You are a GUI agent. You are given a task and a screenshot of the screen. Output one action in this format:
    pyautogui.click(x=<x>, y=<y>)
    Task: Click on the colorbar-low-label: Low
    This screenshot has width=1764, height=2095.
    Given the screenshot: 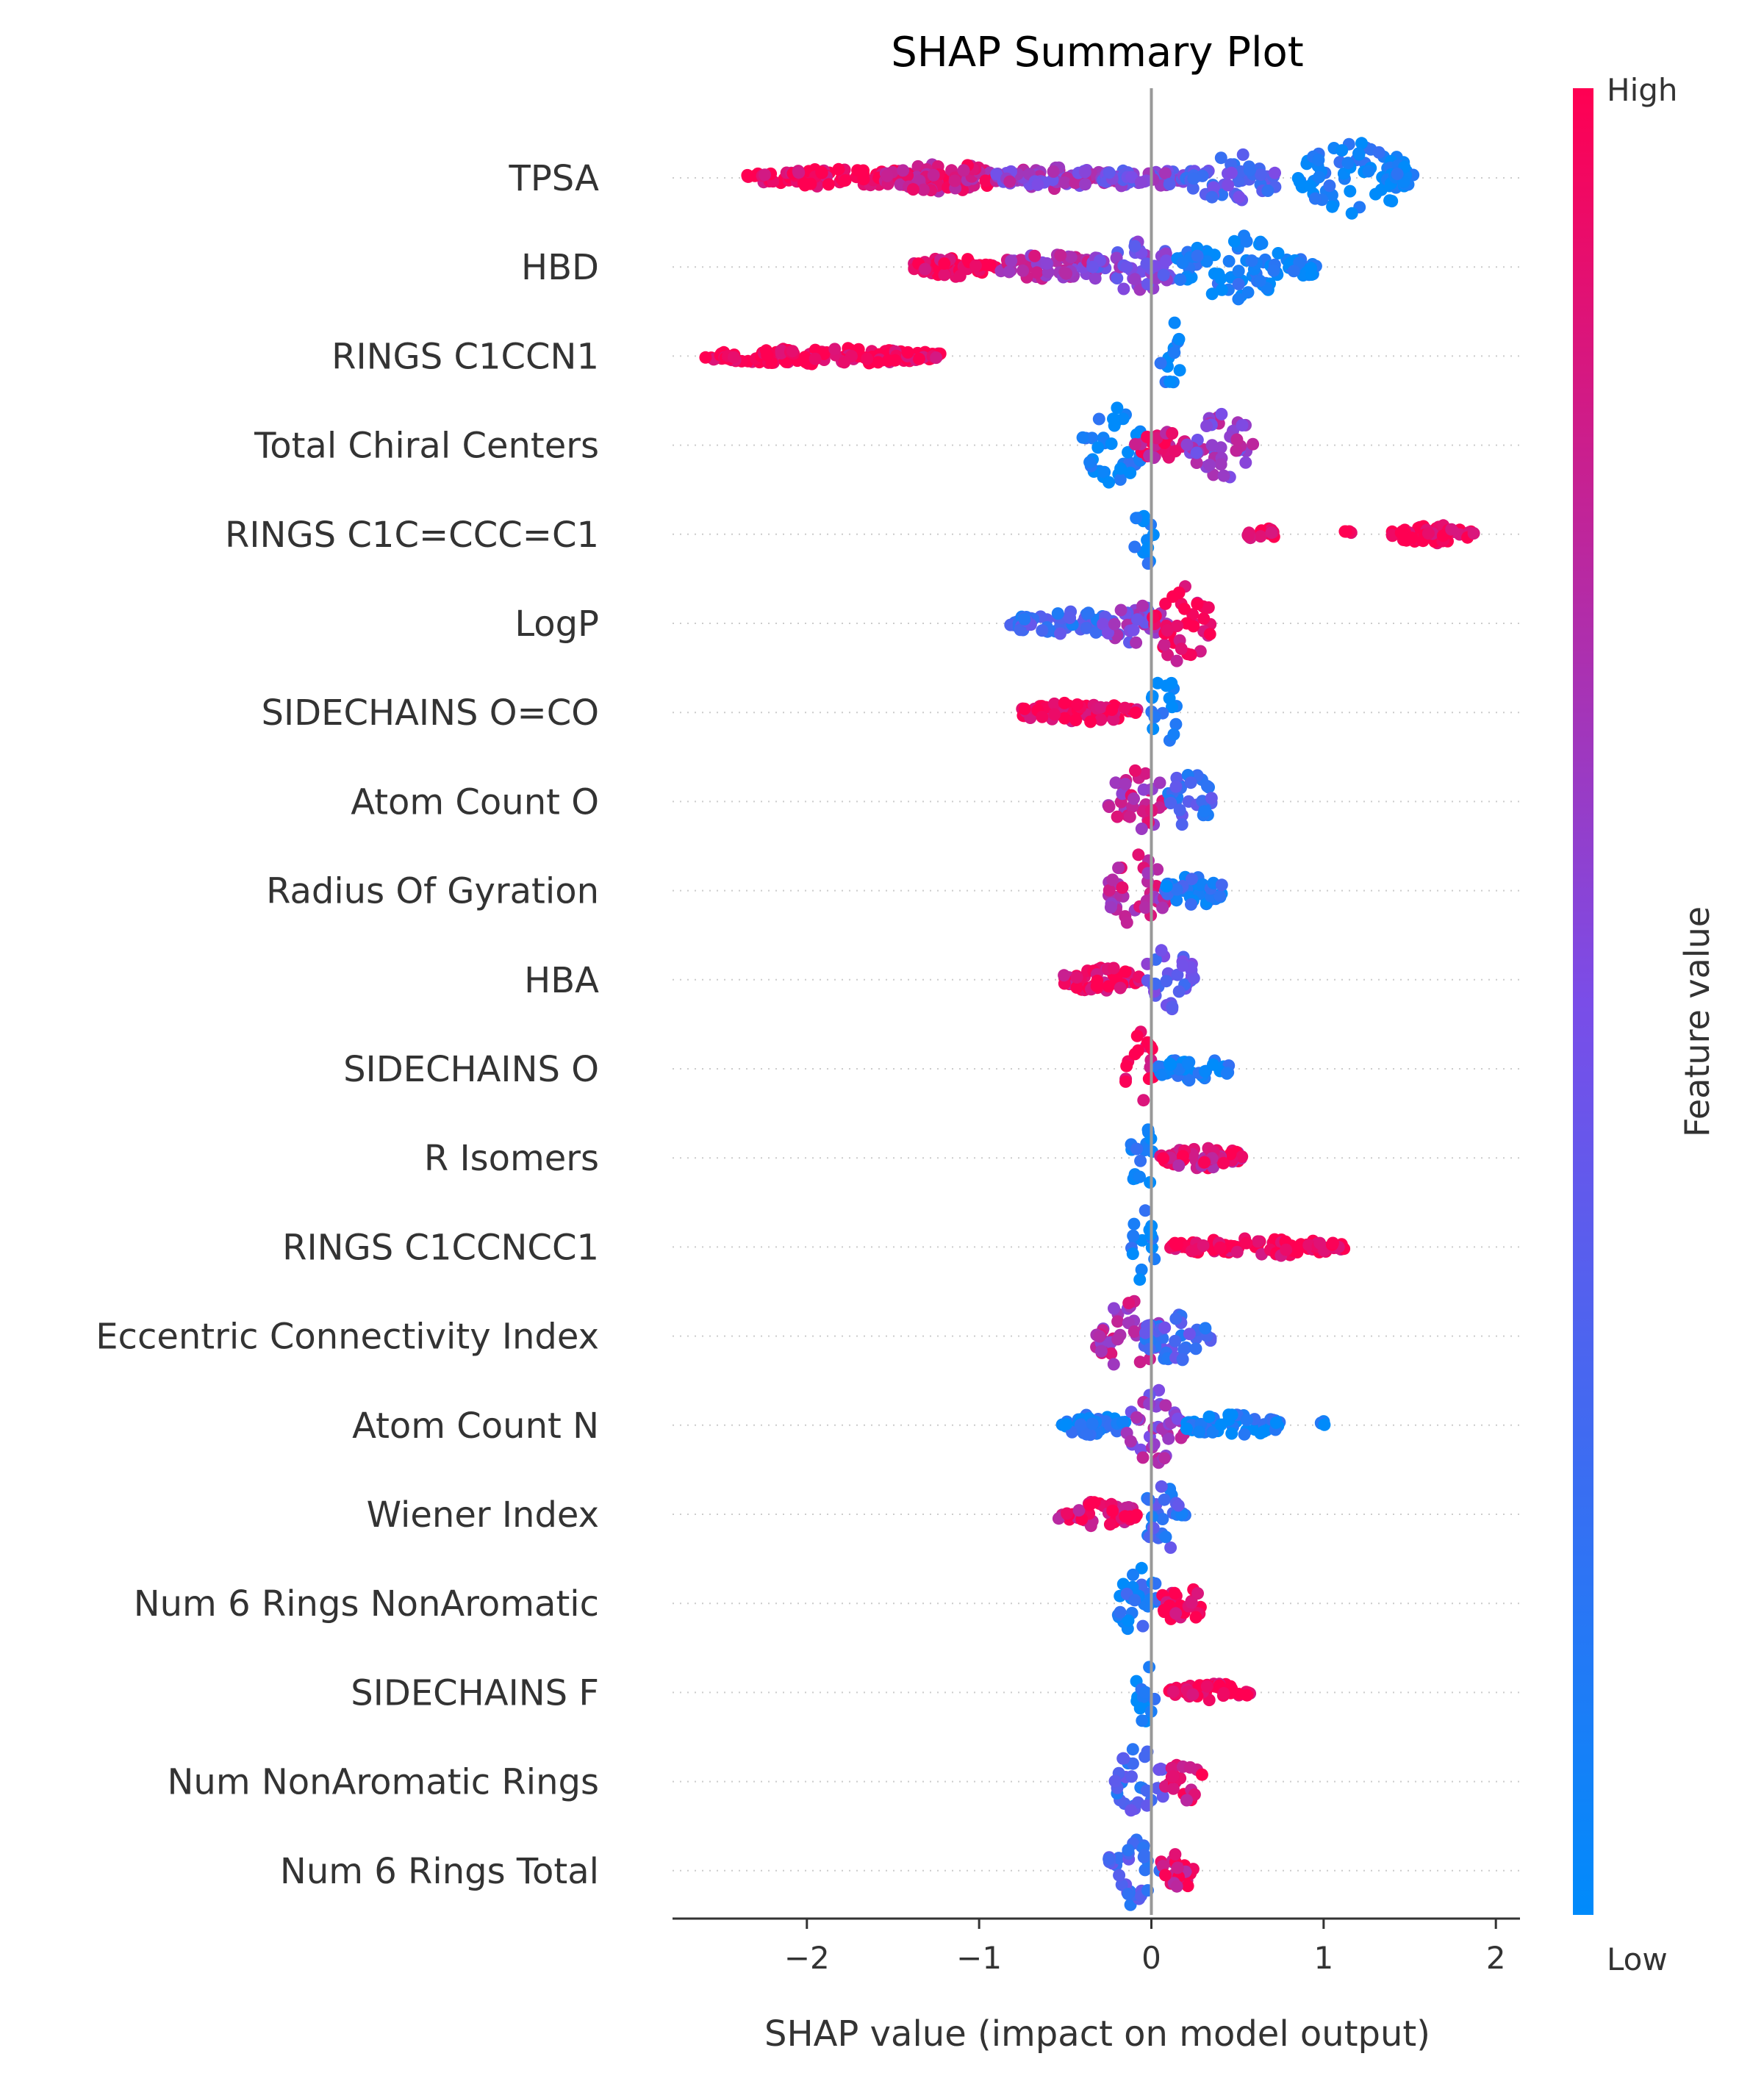 What is the action you would take?
    pyautogui.click(x=1637, y=1959)
    